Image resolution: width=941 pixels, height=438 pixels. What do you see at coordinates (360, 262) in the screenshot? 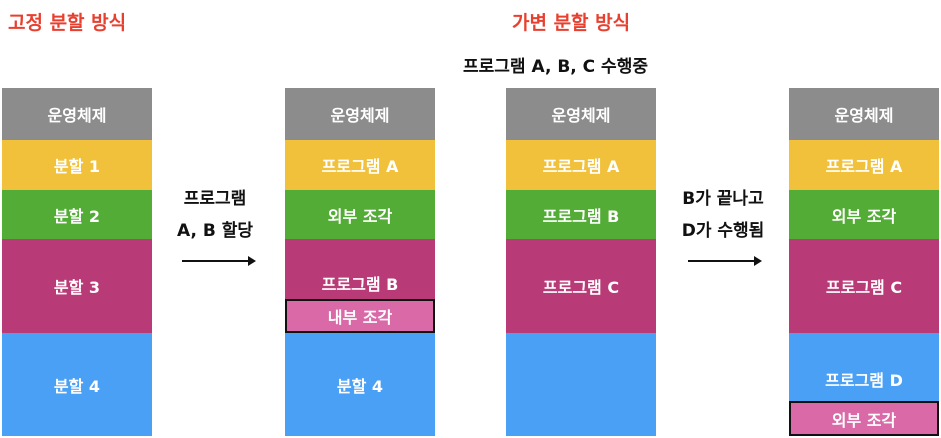
I see `memory-fixed-allocated: 운영체제 프로그램 A 외부 조각 프로그램 B 내부 조각 분할 4` at bounding box center [360, 262].